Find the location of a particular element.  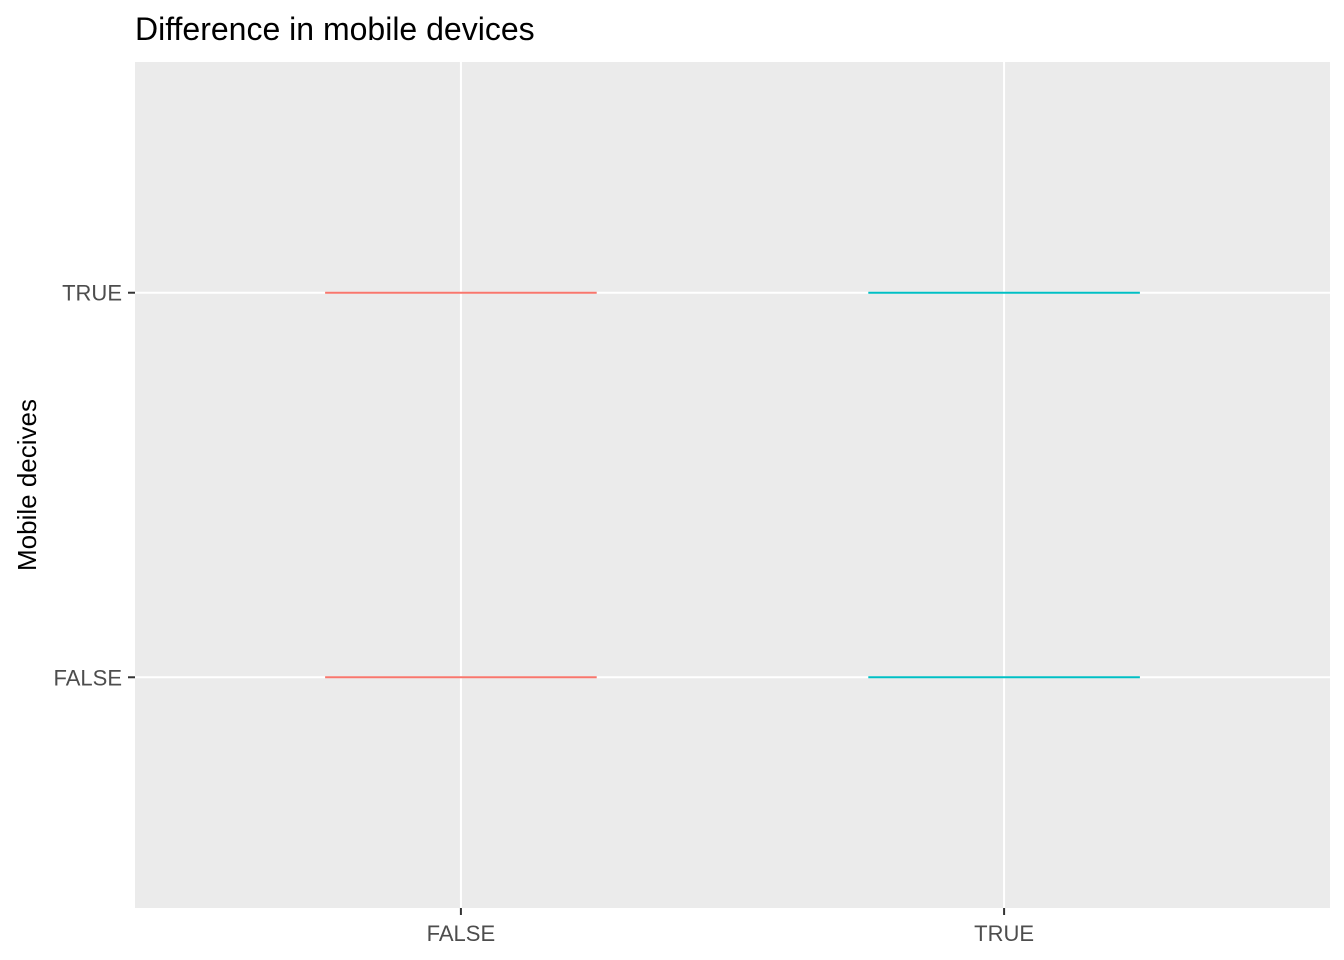

x-tick-label: FALSE is located at coordinates (461, 933).